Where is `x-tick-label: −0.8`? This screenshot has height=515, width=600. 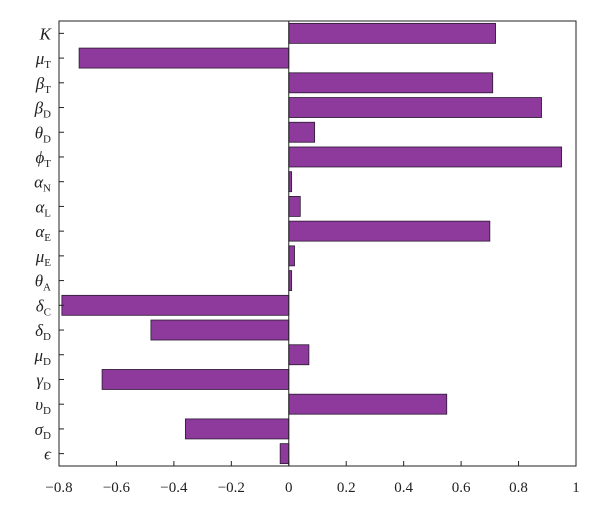 x-tick-label: −0.8 is located at coordinates (58, 488).